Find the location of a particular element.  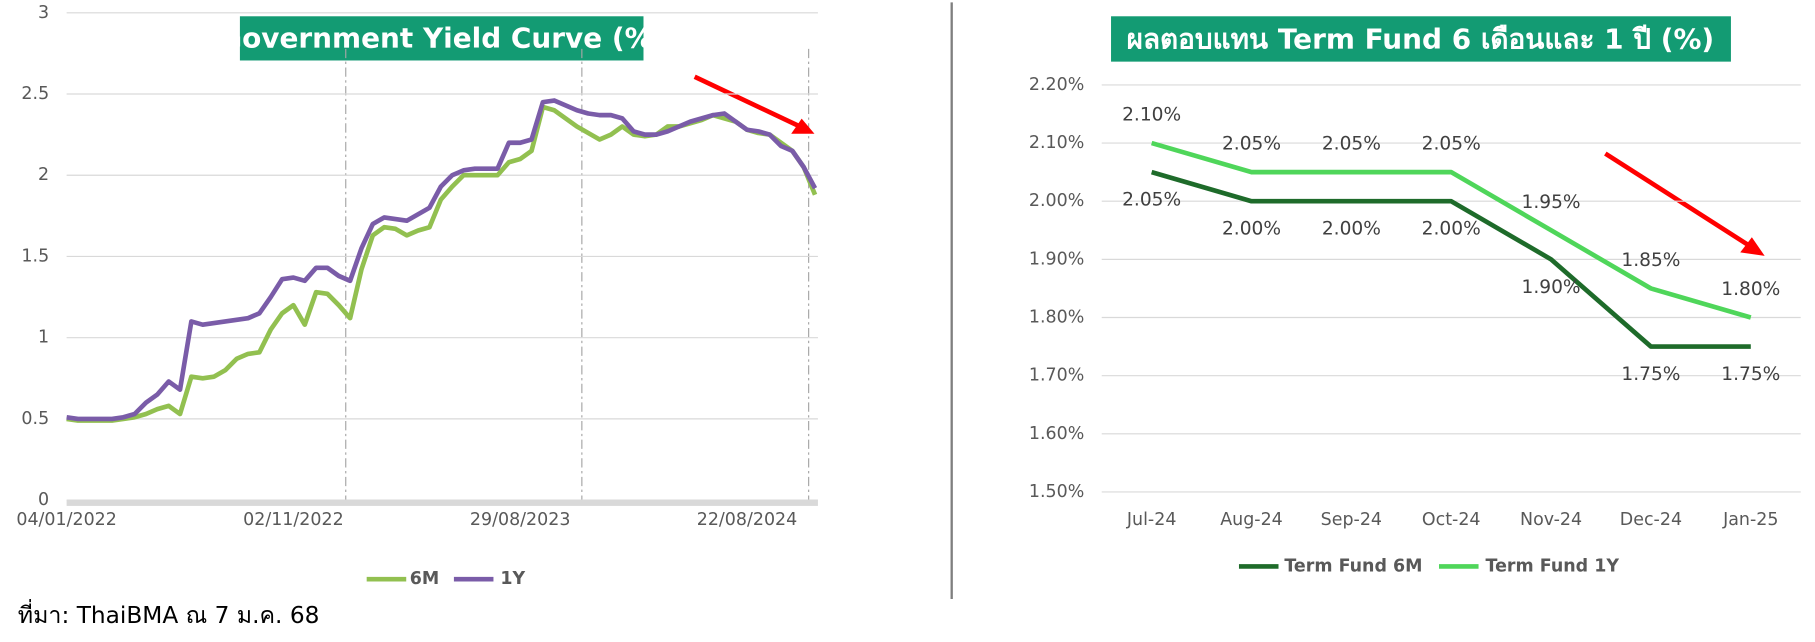

legend-label: 1Y is located at coordinates (512, 579).